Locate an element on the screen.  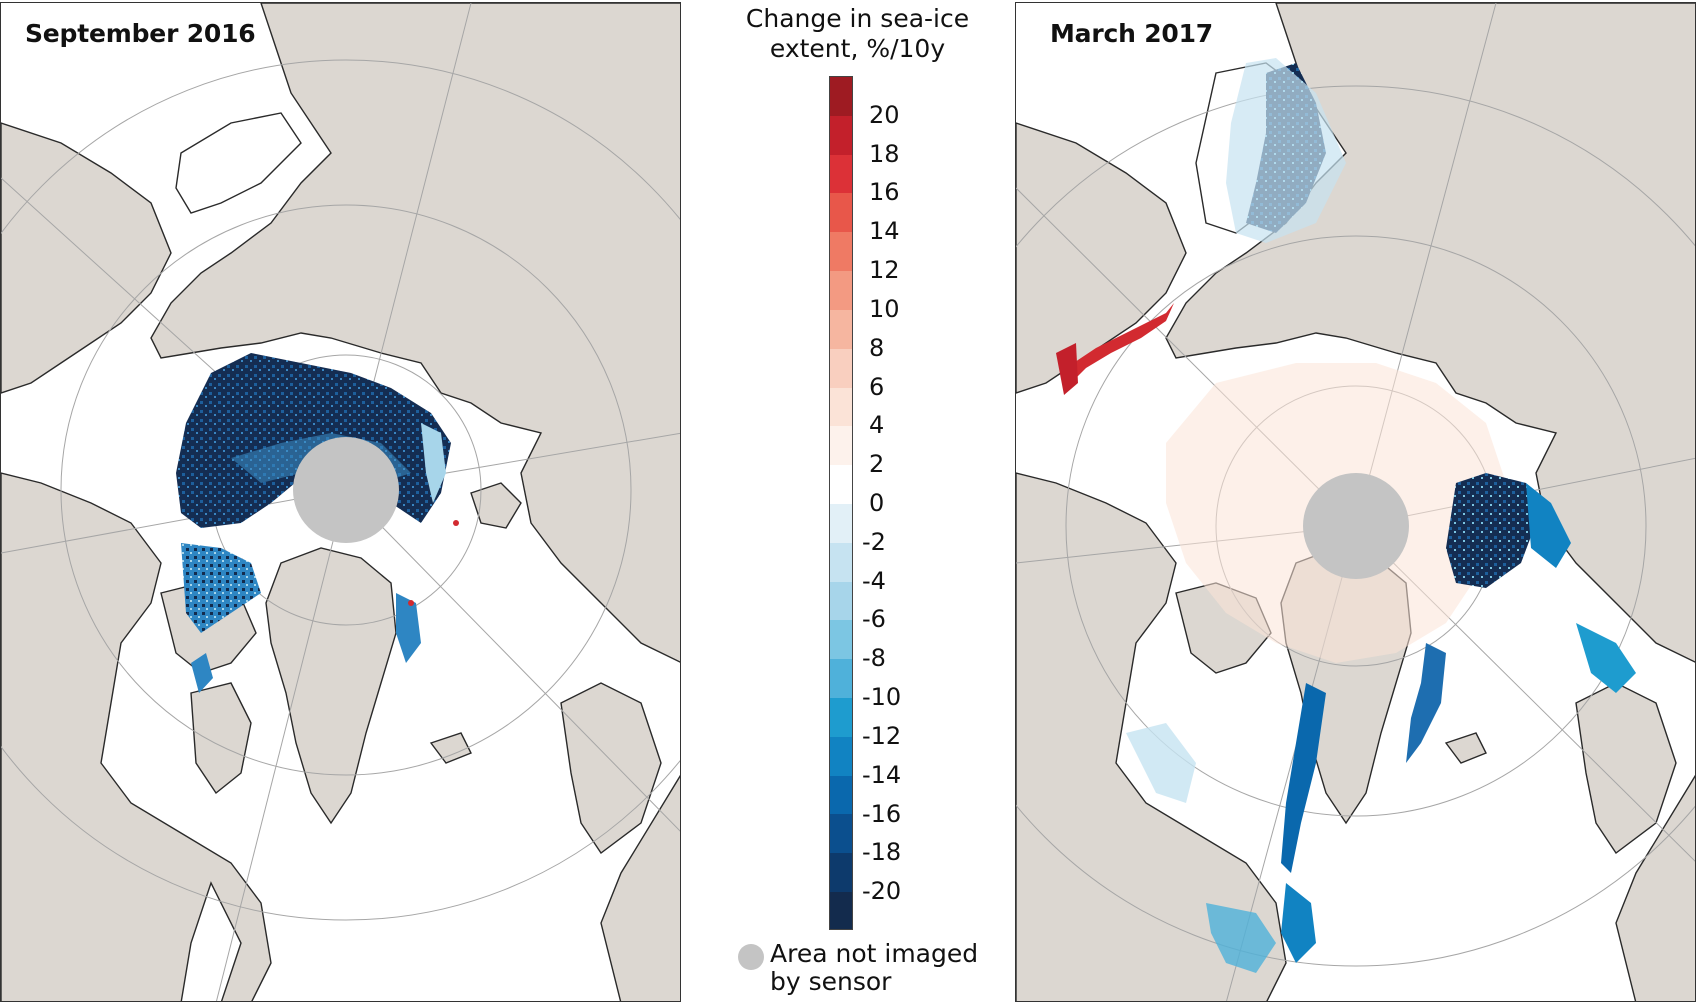
land-uk-norway is located at coordinates (611, 768).